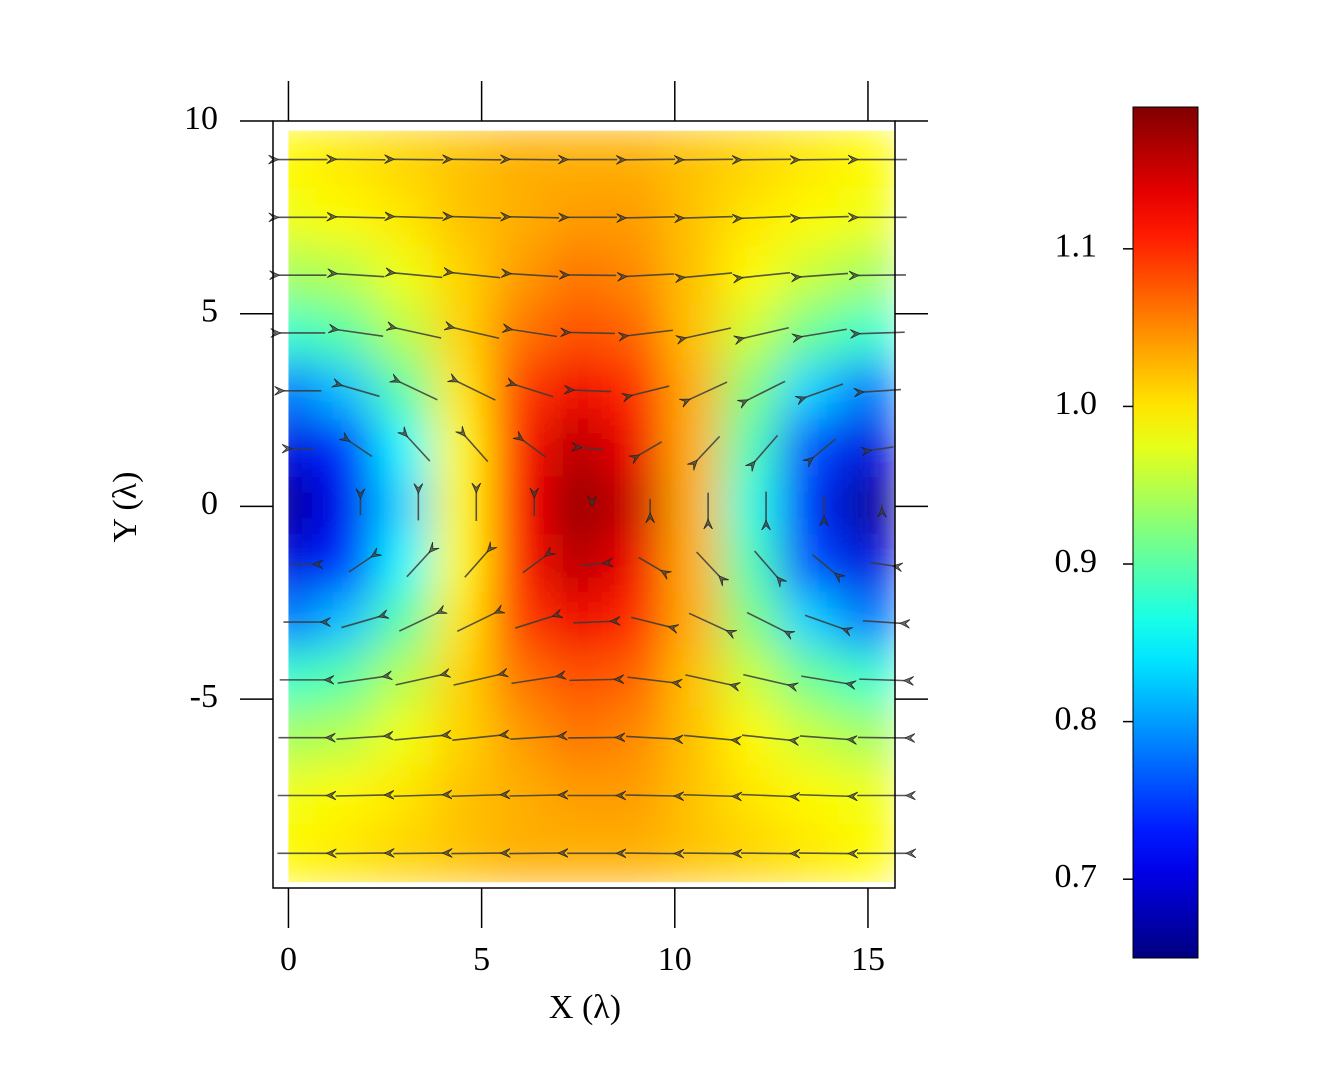 This screenshot has height=1066, width=1333. What do you see at coordinates (1076, 403) in the screenshot?
I see `colorbar-tick-label: 1.0` at bounding box center [1076, 403].